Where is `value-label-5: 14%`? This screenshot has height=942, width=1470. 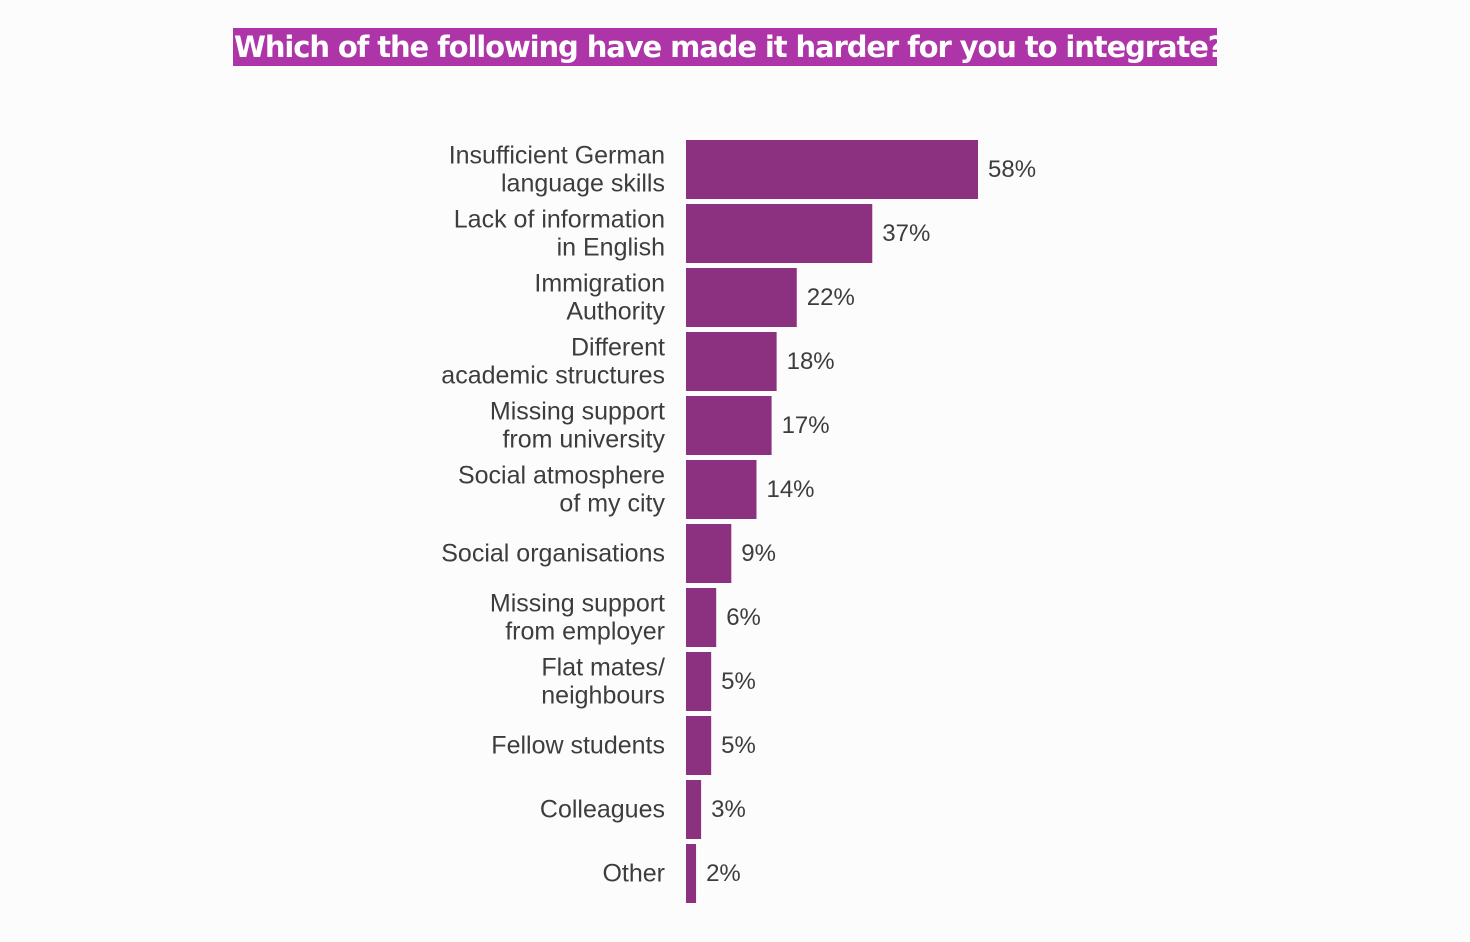
value-label-5: 14% is located at coordinates (790, 489).